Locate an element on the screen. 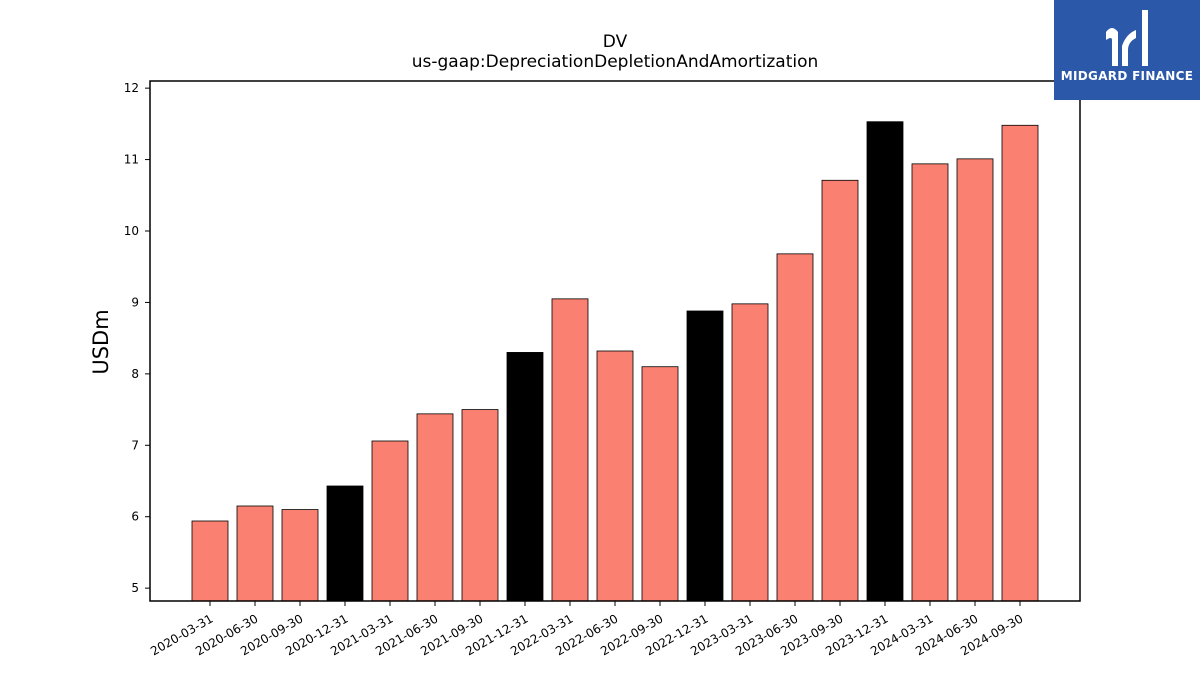 The height and width of the screenshot is (675, 1200). midgard-logo-icon is located at coordinates (1127, 38).